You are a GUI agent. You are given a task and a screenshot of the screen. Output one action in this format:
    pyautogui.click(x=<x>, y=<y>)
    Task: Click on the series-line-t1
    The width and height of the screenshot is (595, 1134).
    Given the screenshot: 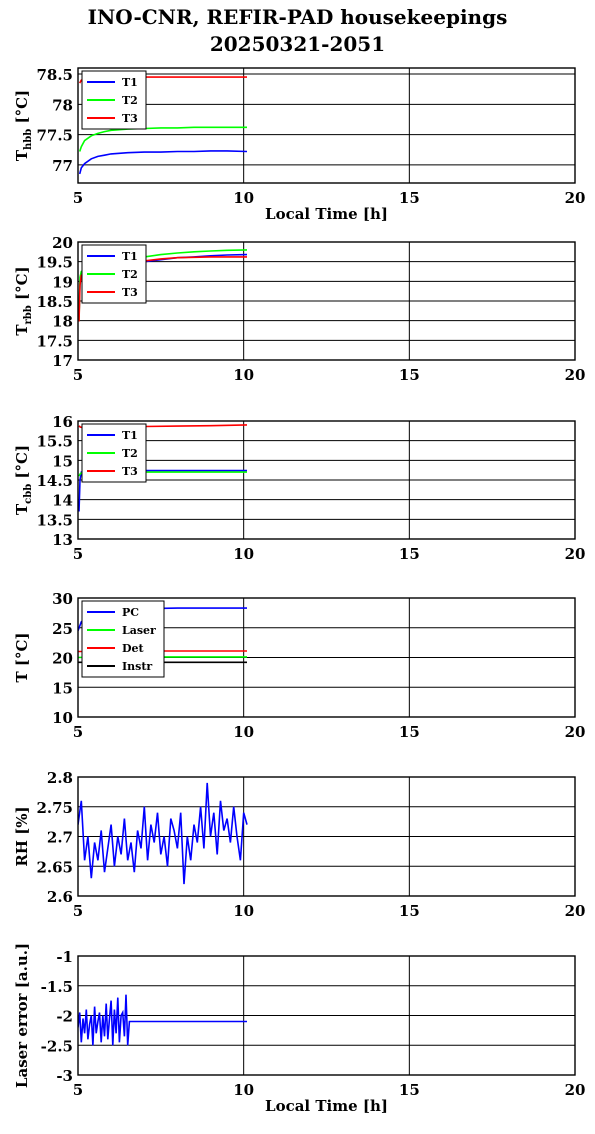 What is the action you would take?
    pyautogui.click(x=163, y=162)
    